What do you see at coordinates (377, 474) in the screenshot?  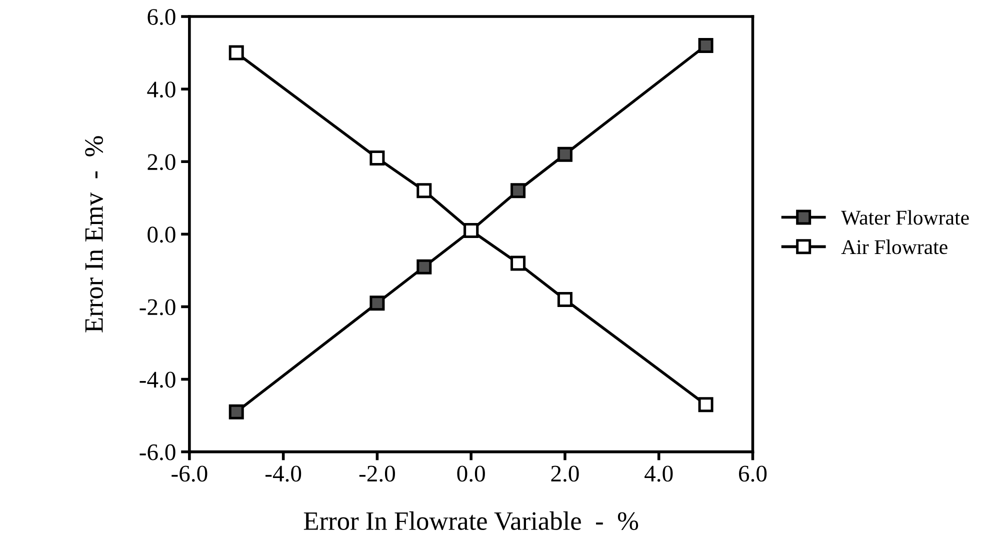 I see `x-tick-label: -2.0` at bounding box center [377, 474].